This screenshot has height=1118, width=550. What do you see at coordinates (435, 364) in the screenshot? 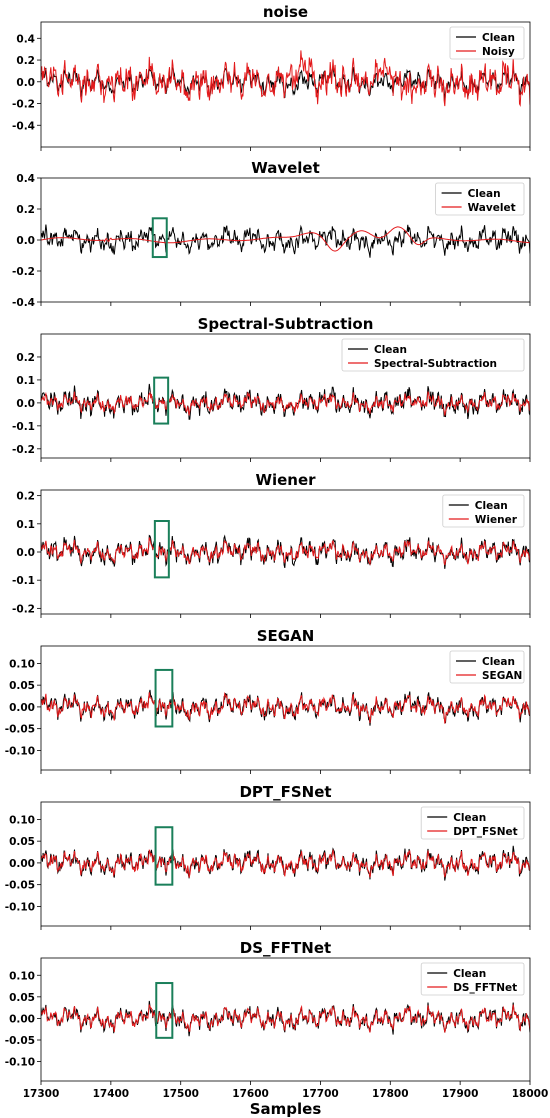
I see `legend-label: Spectral-Subtraction` at bounding box center [435, 364].